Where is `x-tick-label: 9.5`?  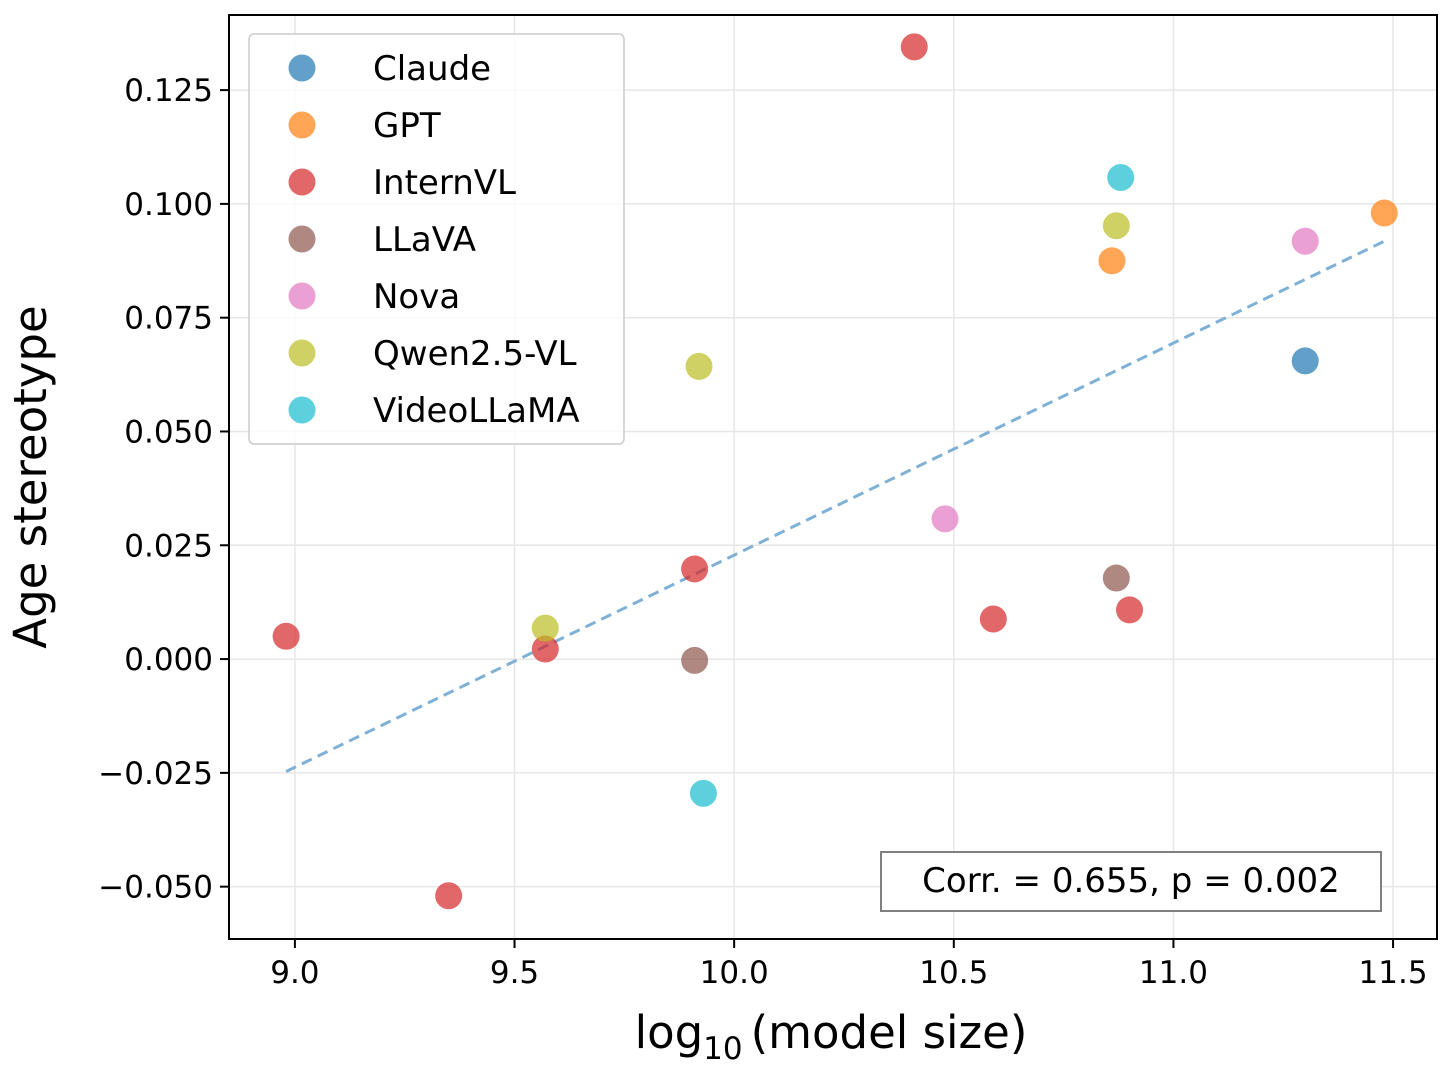 x-tick-label: 9.5 is located at coordinates (514, 973).